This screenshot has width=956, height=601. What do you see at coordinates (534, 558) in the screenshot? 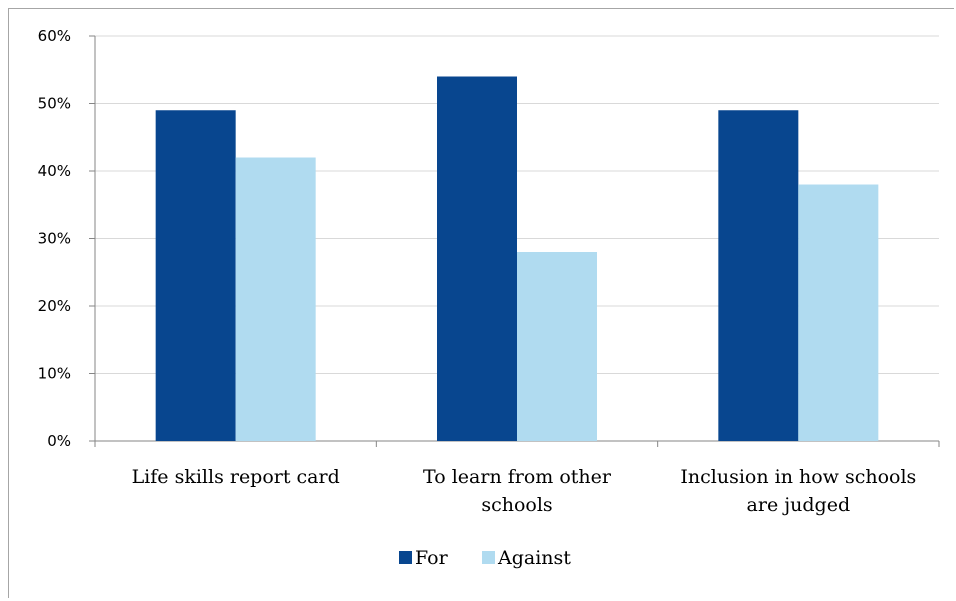
I see `legend-label-against: Against` at bounding box center [534, 558].